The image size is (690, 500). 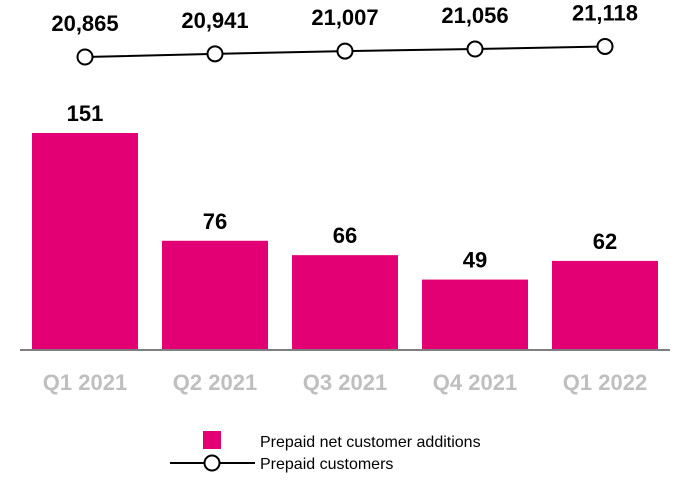 I want to click on bar-value-label-1: 76, so click(x=215, y=221).